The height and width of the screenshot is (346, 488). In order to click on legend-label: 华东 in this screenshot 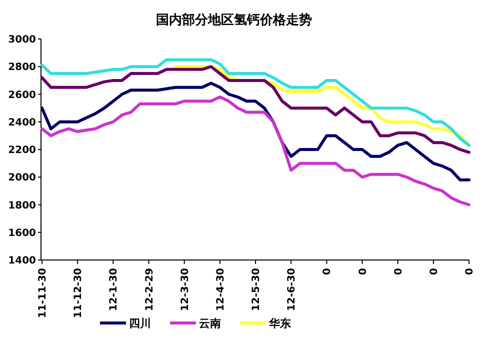, I will do `click(279, 323)`.